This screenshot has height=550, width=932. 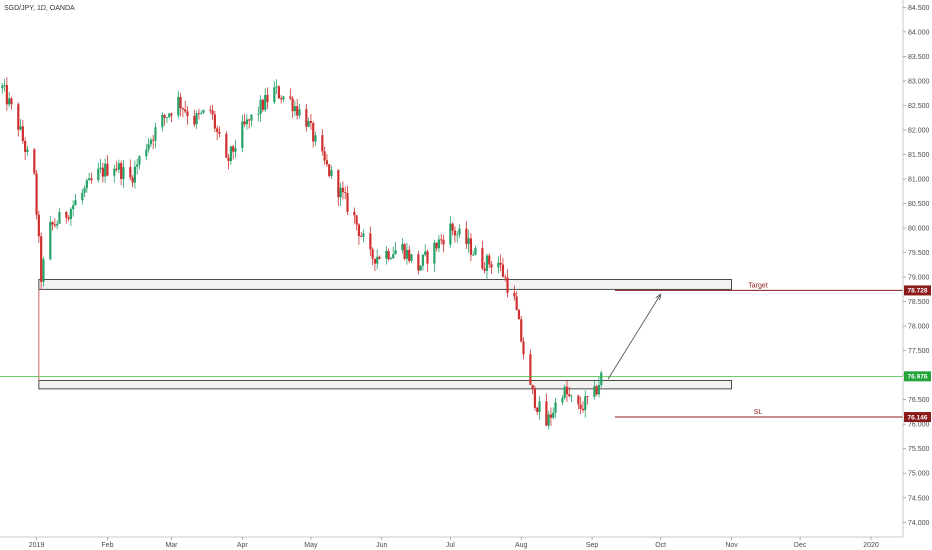 What do you see at coordinates (919, 253) in the screenshot?
I see `y-tick-label: 79.500` at bounding box center [919, 253].